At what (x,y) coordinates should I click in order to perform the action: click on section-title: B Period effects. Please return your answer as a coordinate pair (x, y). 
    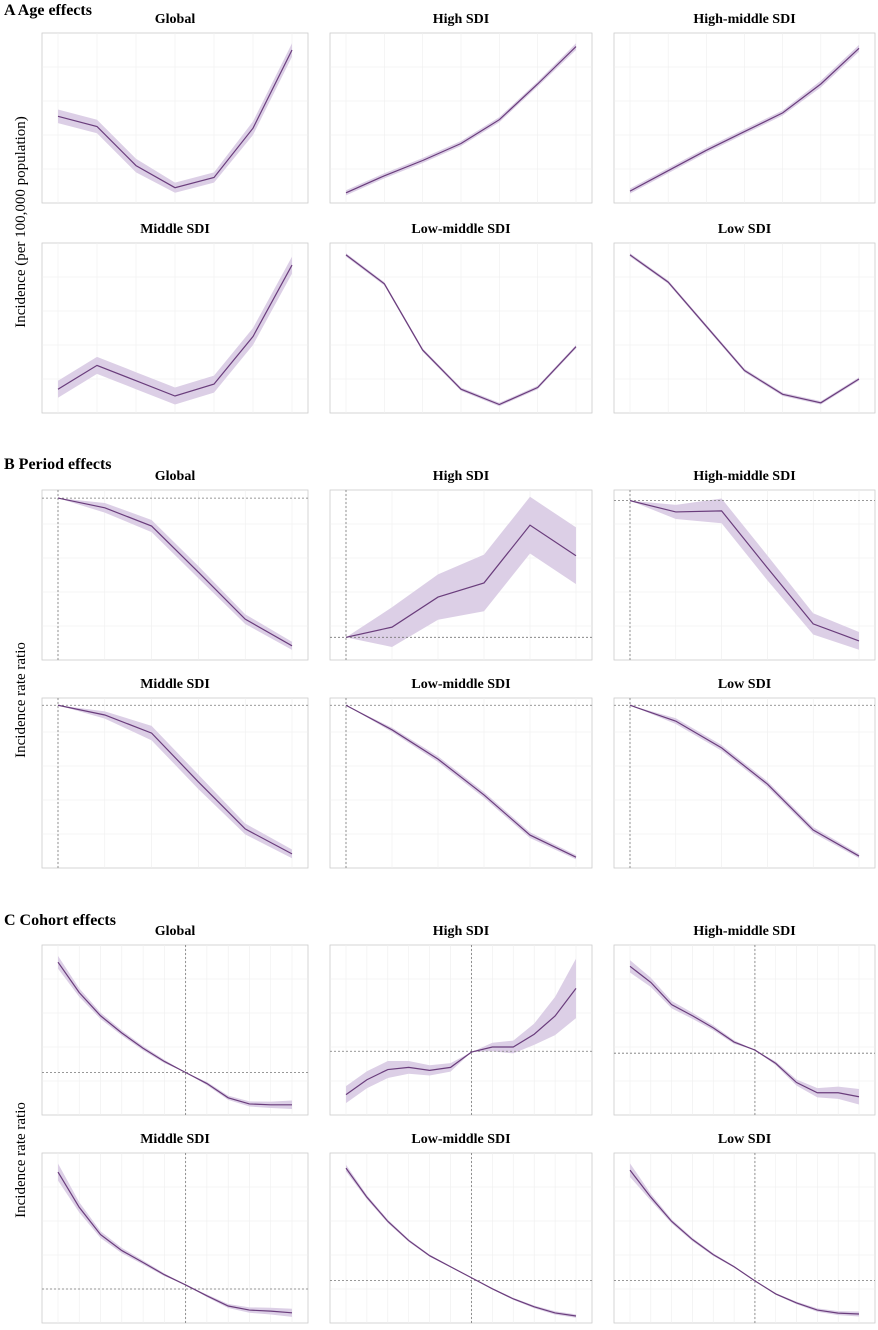
    Looking at the image, I should click on (58, 464).